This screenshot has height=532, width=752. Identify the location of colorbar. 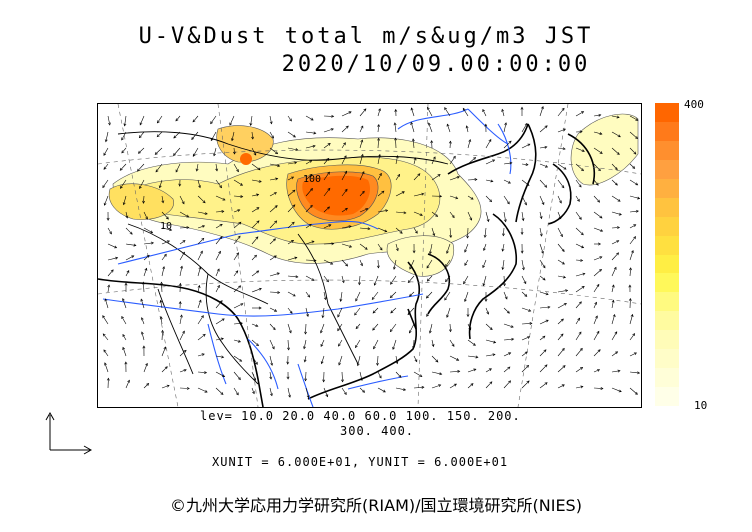
(667, 254).